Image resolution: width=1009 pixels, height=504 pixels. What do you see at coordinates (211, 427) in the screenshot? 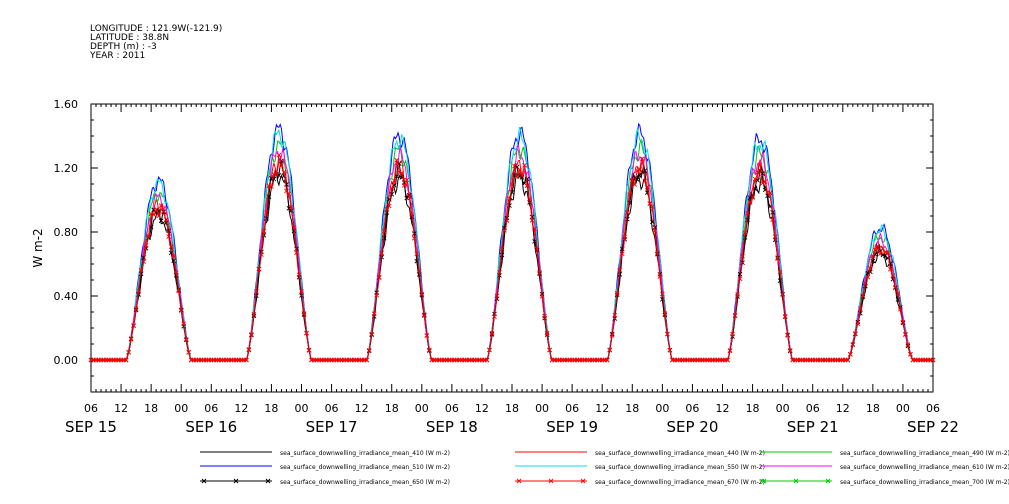
I see `x-day-label: SEP 16` at bounding box center [211, 427].